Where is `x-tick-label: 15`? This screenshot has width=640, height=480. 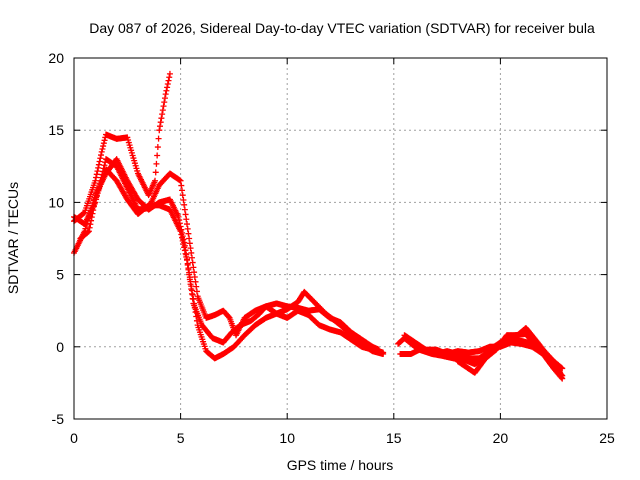 x-tick-label: 15 is located at coordinates (394, 438).